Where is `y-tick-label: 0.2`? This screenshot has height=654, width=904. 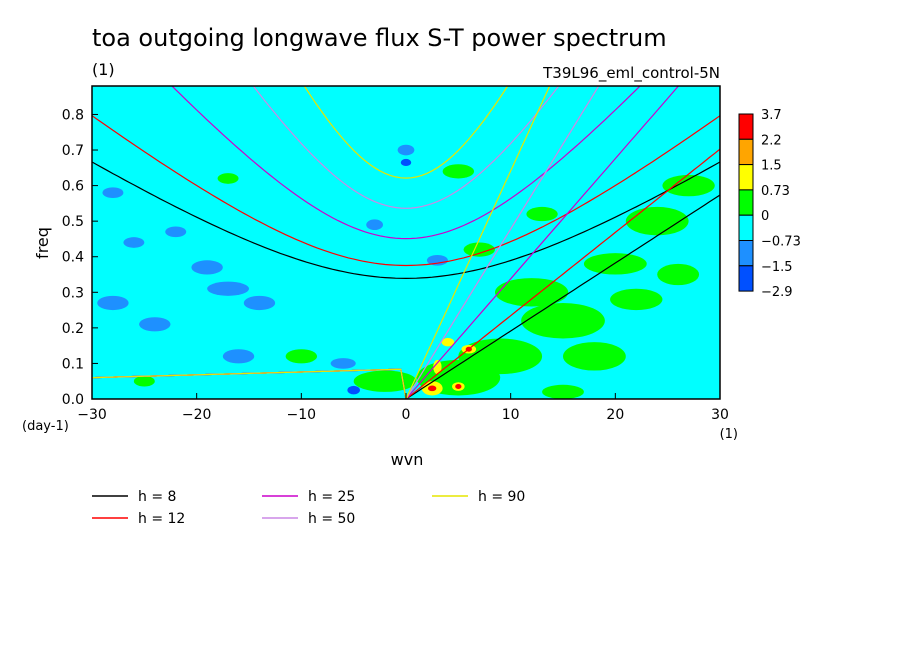
y-tick-label: 0.2 is located at coordinates (73, 329).